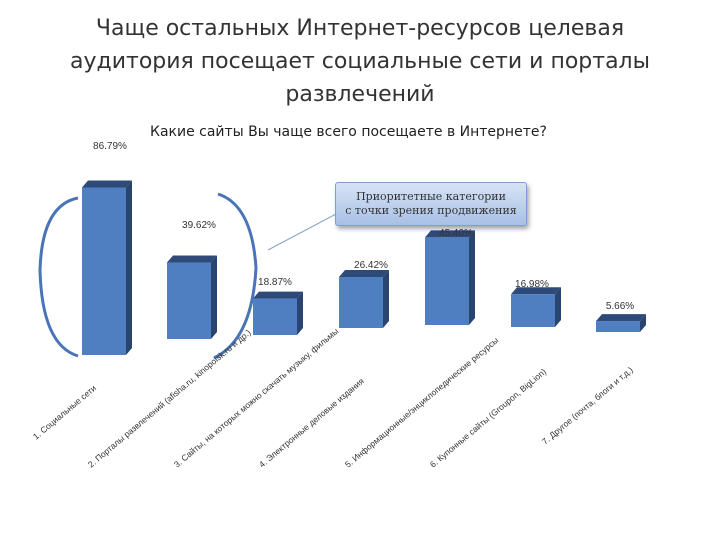 This screenshot has height=540, width=720. Describe the element at coordinates (371, 265) in the screenshot. I see `value-label: 26.42%` at that location.